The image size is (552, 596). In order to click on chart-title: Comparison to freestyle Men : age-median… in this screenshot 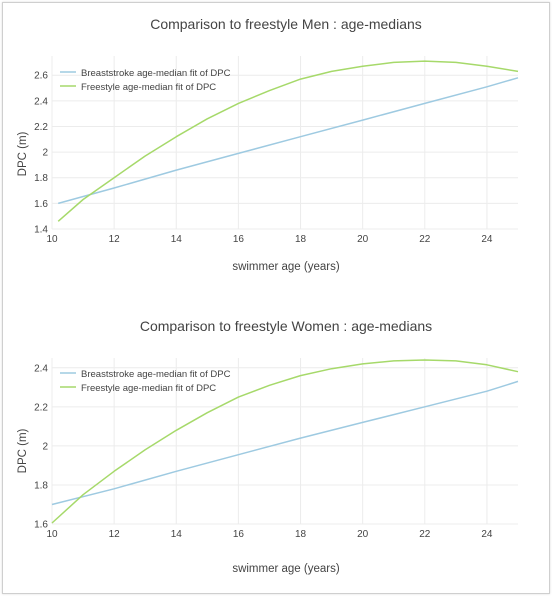, I will do `click(286, 24)`.